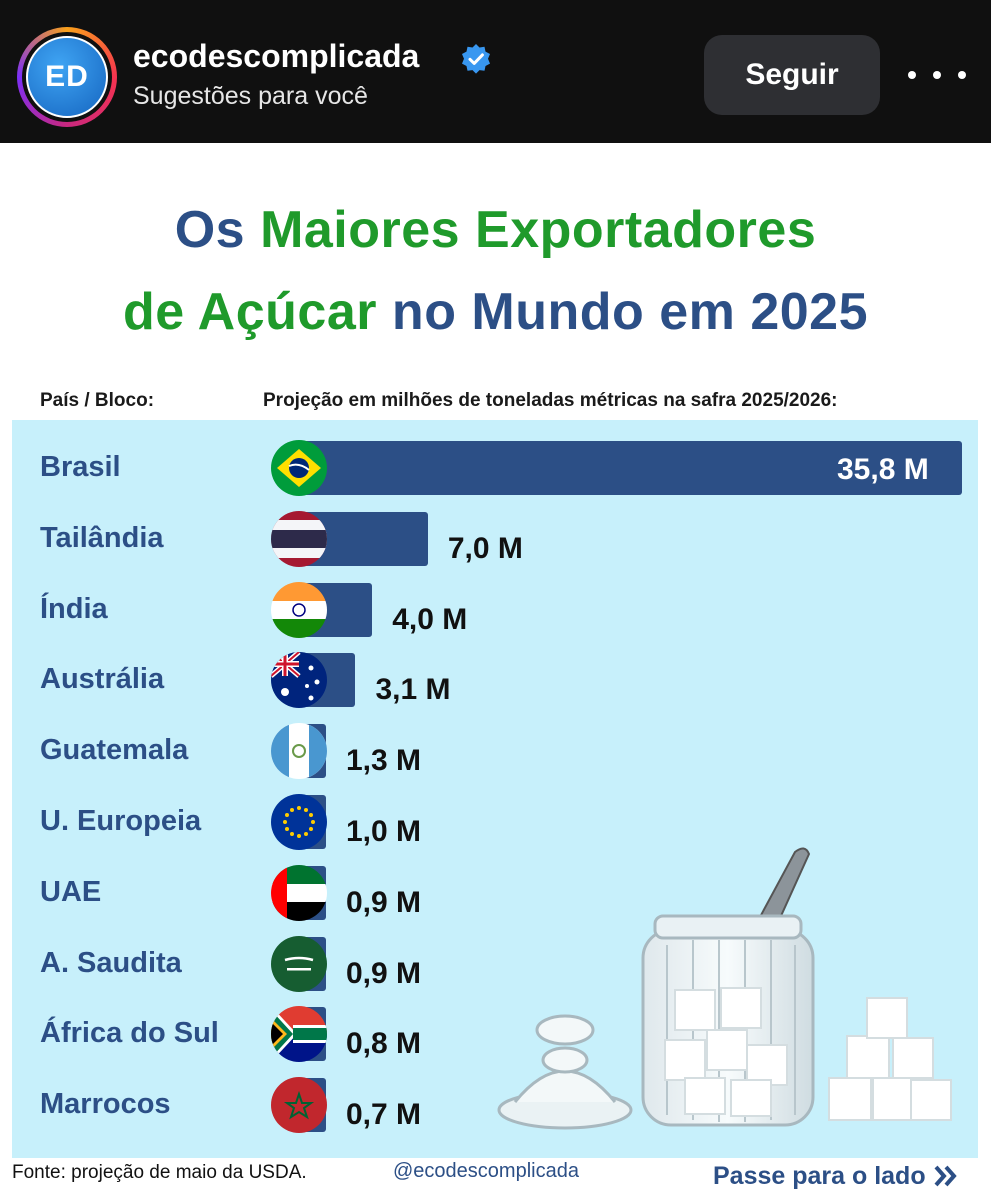  I want to click on south-africa-flag-icon, so click(299, 1034).